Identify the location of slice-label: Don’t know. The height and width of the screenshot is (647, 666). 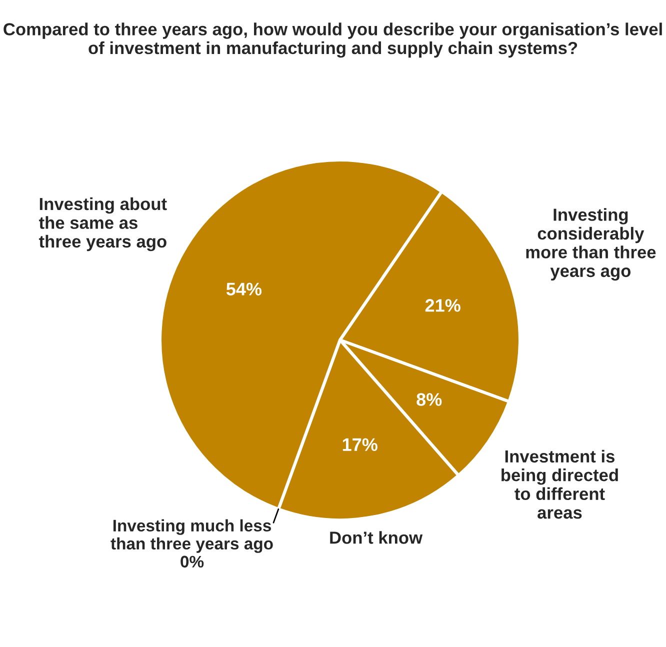
(376, 537).